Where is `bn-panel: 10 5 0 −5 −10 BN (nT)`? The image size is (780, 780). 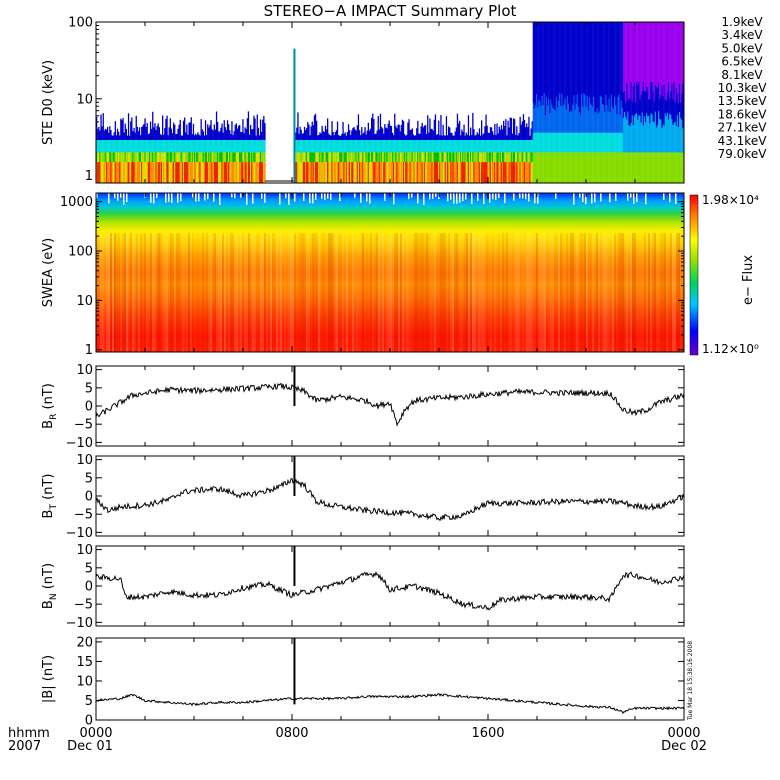
bn-panel: 10 5 0 −5 −10 BN (nT) is located at coordinates (363, 587).